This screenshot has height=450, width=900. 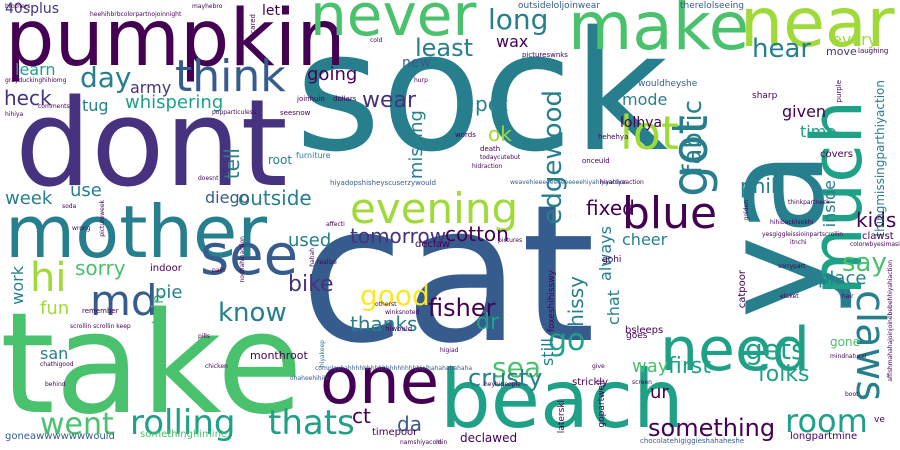 I want to click on word-gopartwell: gopartwell, so click(x=602, y=404).